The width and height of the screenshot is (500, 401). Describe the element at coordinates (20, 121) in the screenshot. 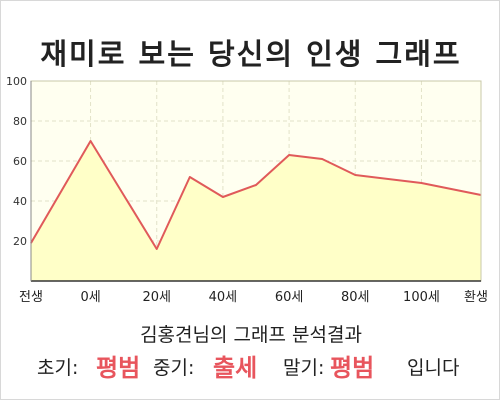

I see `y-tick-label: 80` at that location.